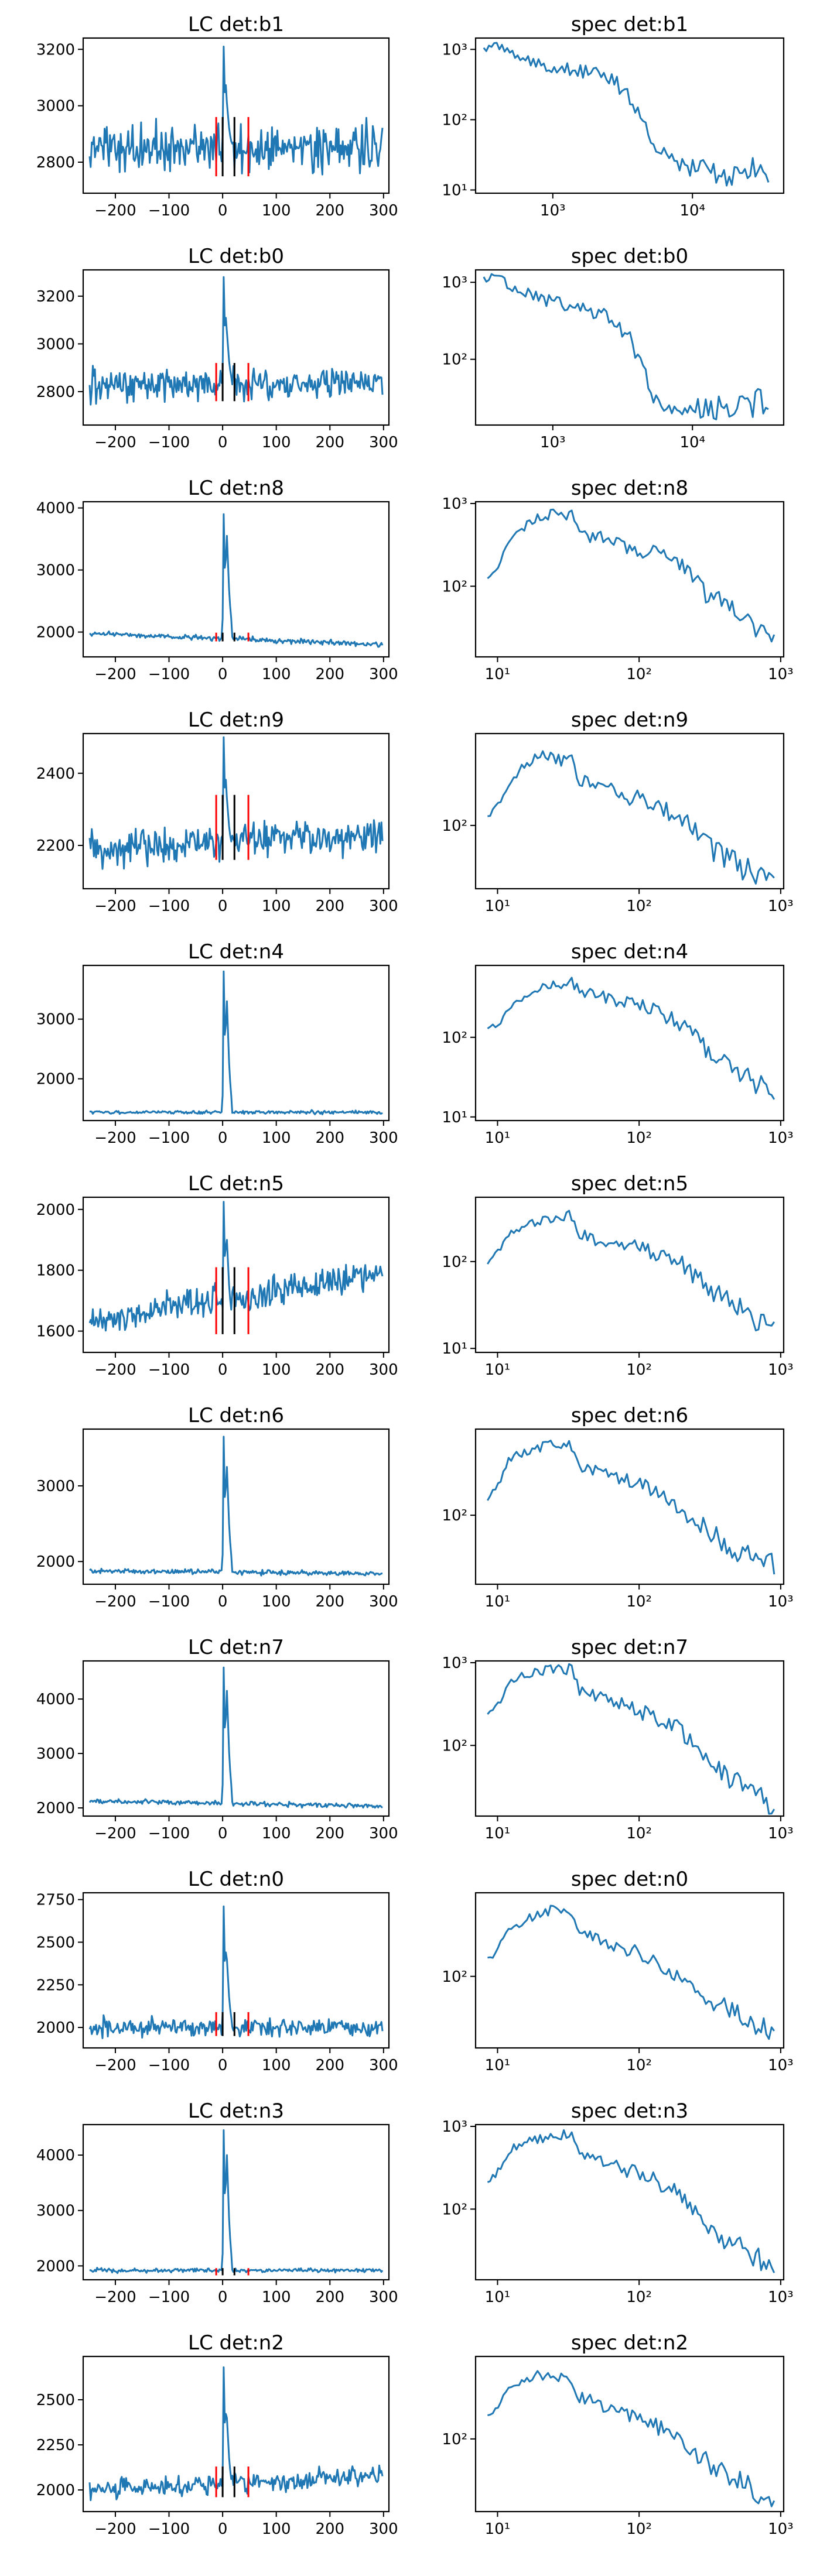 This screenshot has height=2576, width=820. Describe the element at coordinates (629, 1183) in the screenshot. I see `chart-11-title: spec det:n5` at that location.